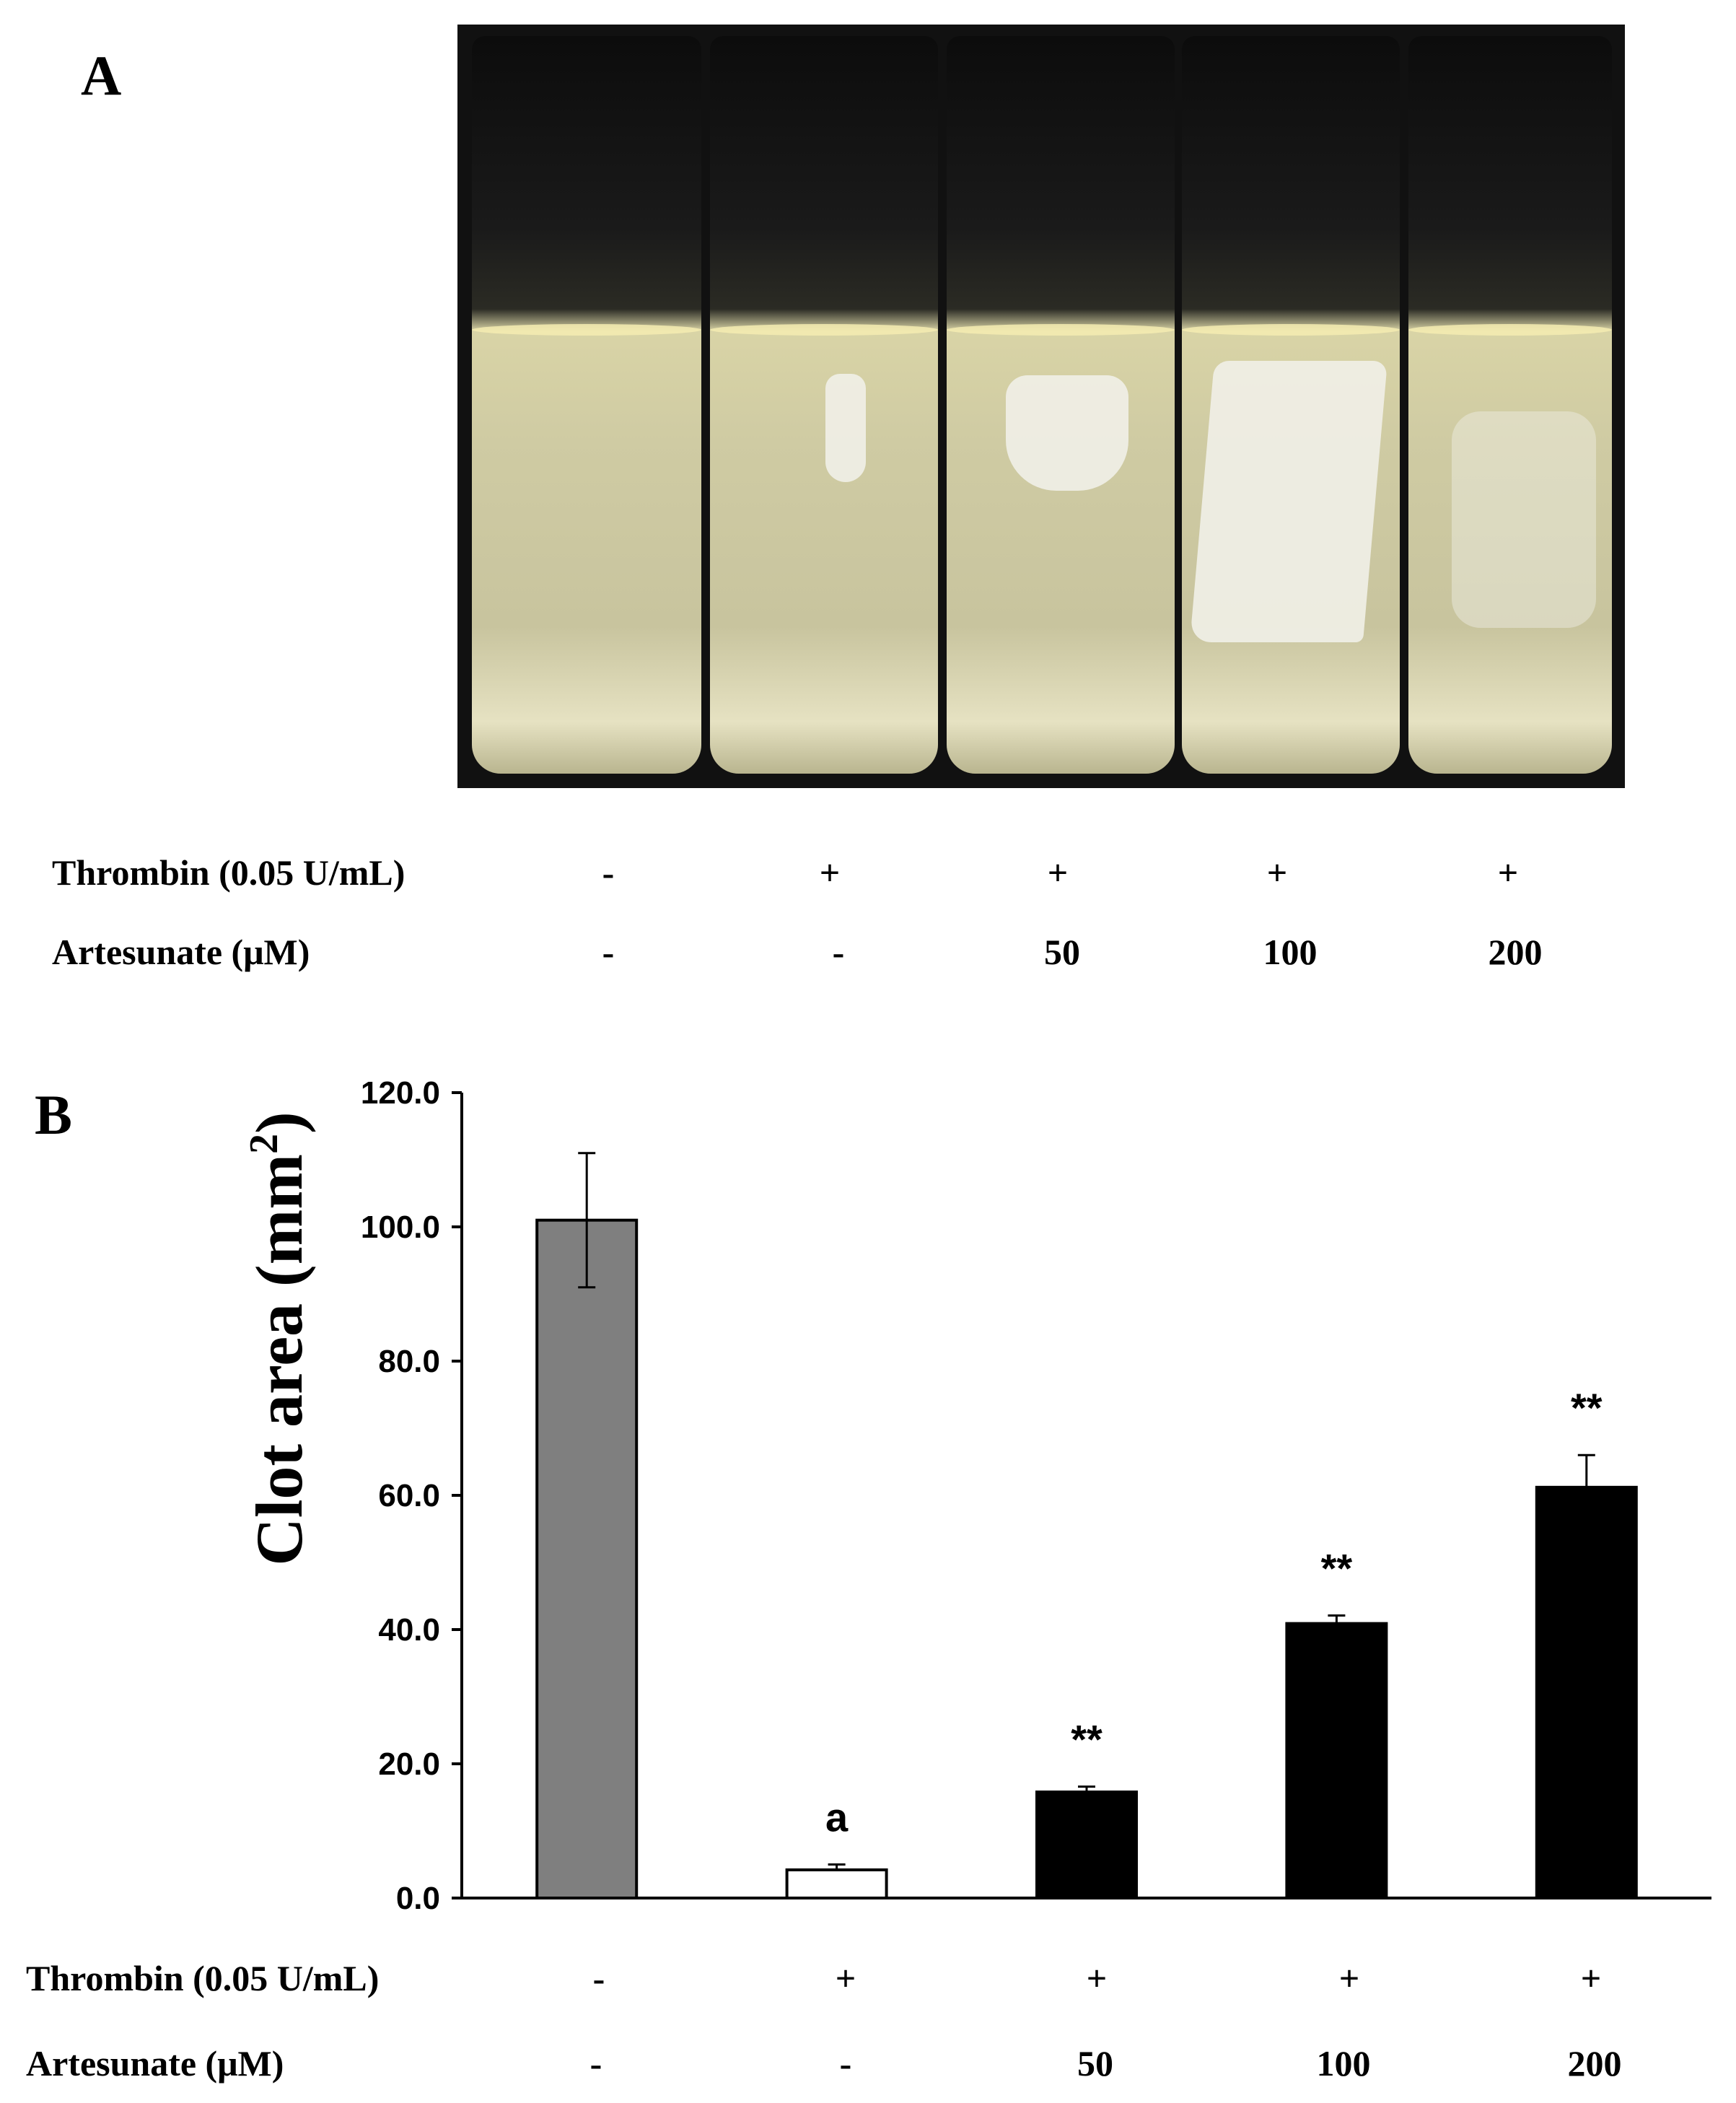 The width and height of the screenshot is (1736, 2103). Describe the element at coordinates (155, 2063) in the screenshot. I see `panel-b-artesunate-label: Artesunate (μM)` at that location.